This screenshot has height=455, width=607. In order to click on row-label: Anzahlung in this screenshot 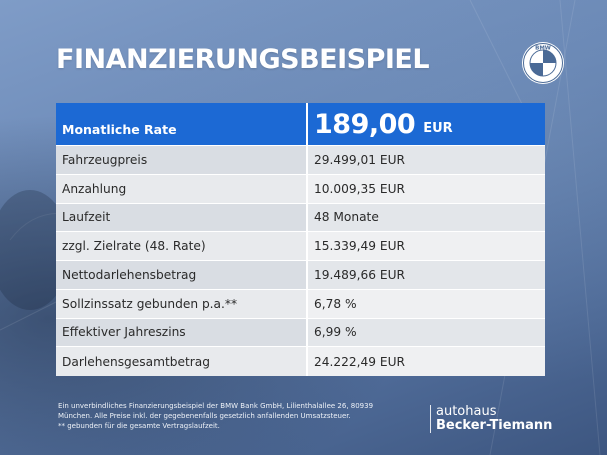, I will do `click(182, 188)`.